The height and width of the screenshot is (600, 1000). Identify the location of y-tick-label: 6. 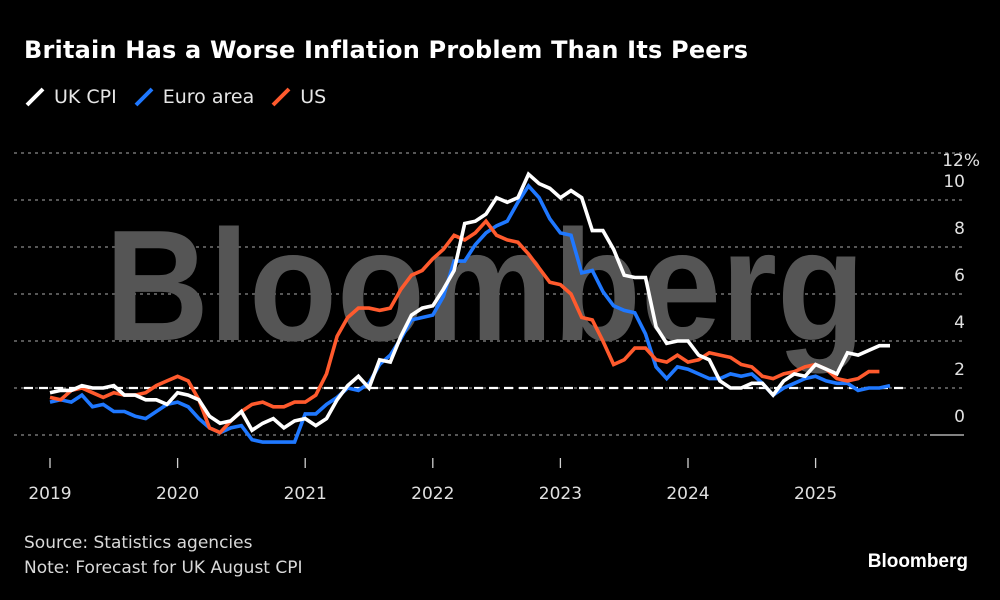
(959, 276).